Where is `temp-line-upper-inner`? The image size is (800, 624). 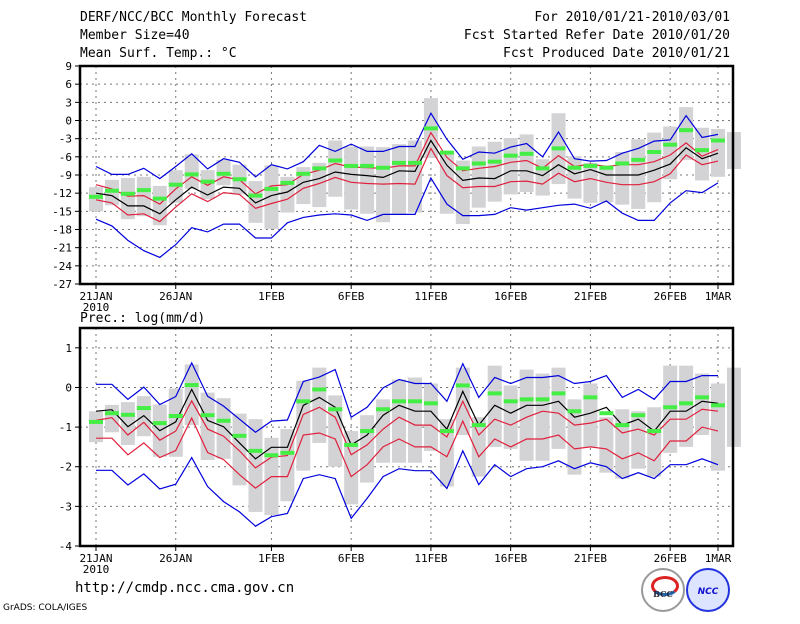 temp-line-upper-inner is located at coordinates (407, 168).